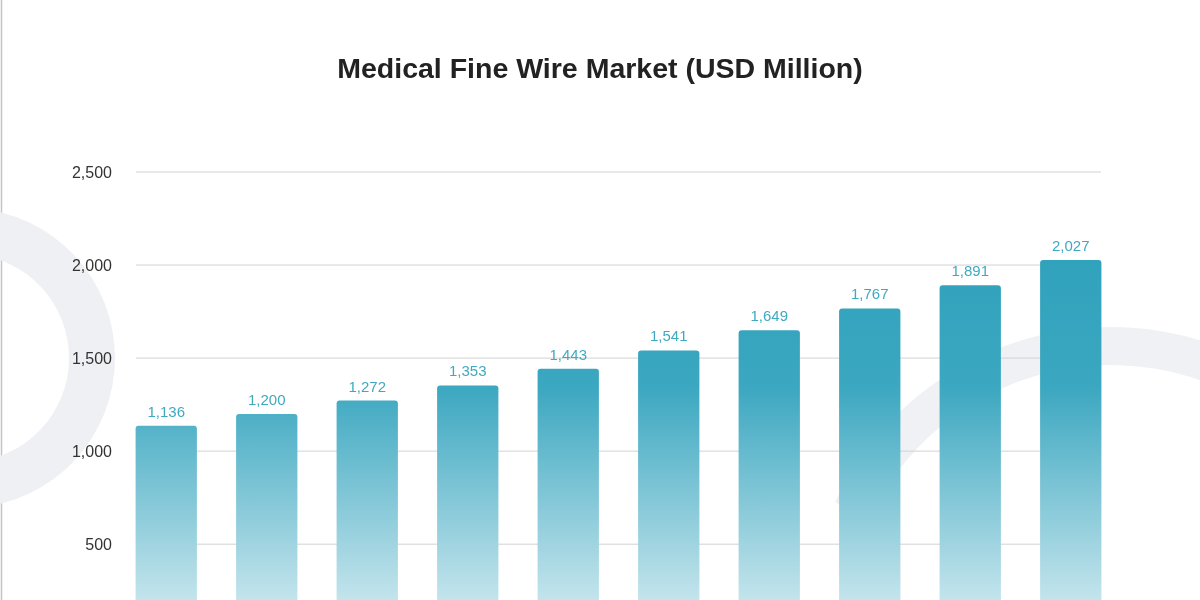 The width and height of the screenshot is (1200, 600). What do you see at coordinates (769, 316) in the screenshot?
I see `data-label: 1,649` at bounding box center [769, 316].